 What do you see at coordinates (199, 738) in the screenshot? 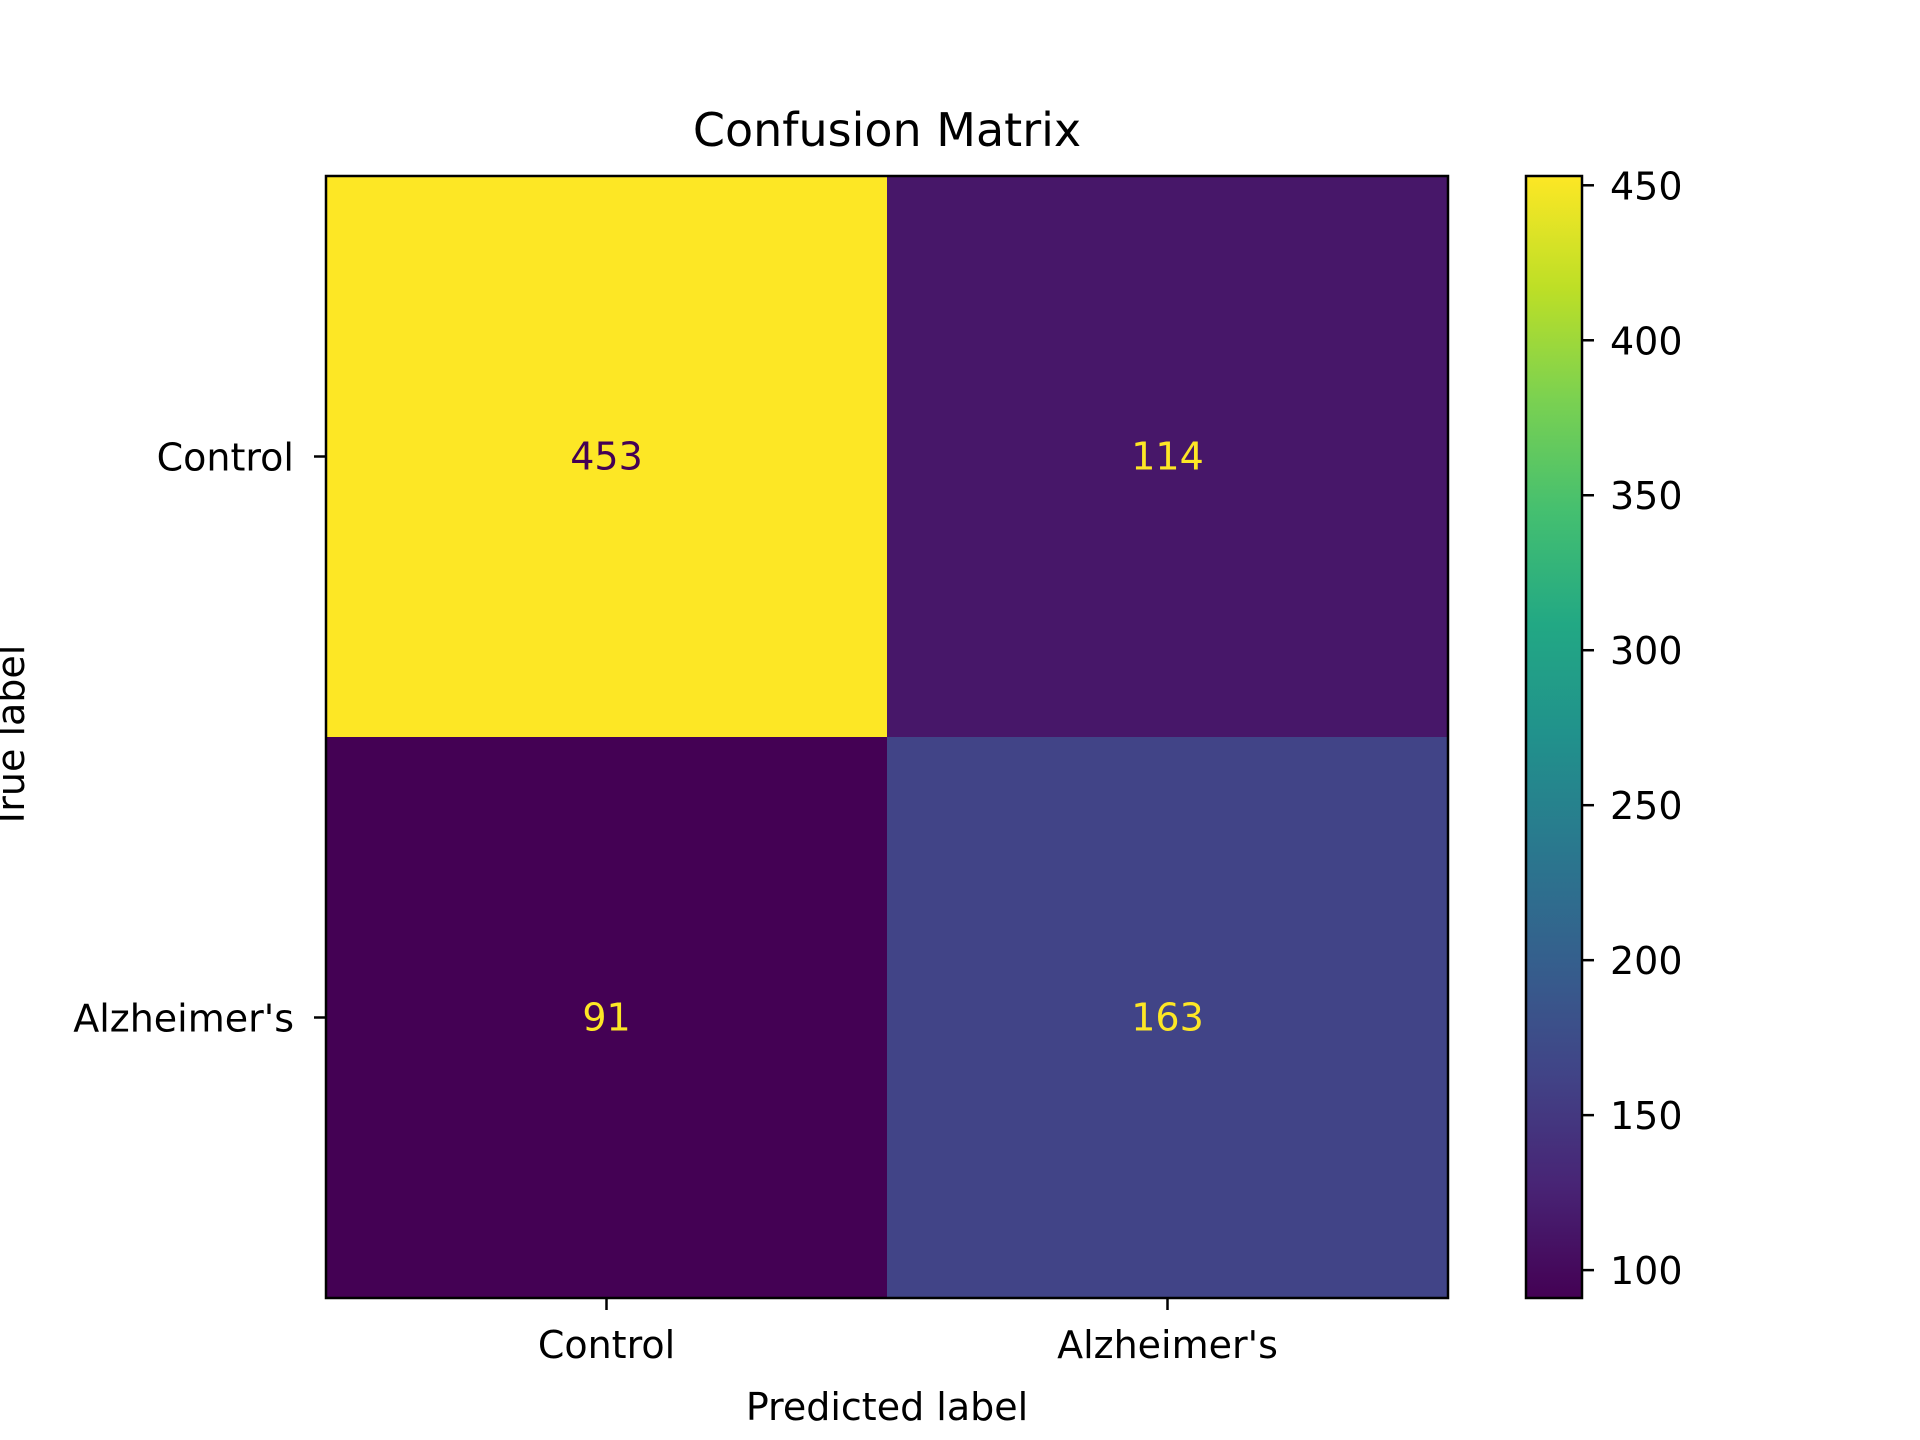
I see `y-axis-ticks: Control Alzheimer's` at bounding box center [199, 738].